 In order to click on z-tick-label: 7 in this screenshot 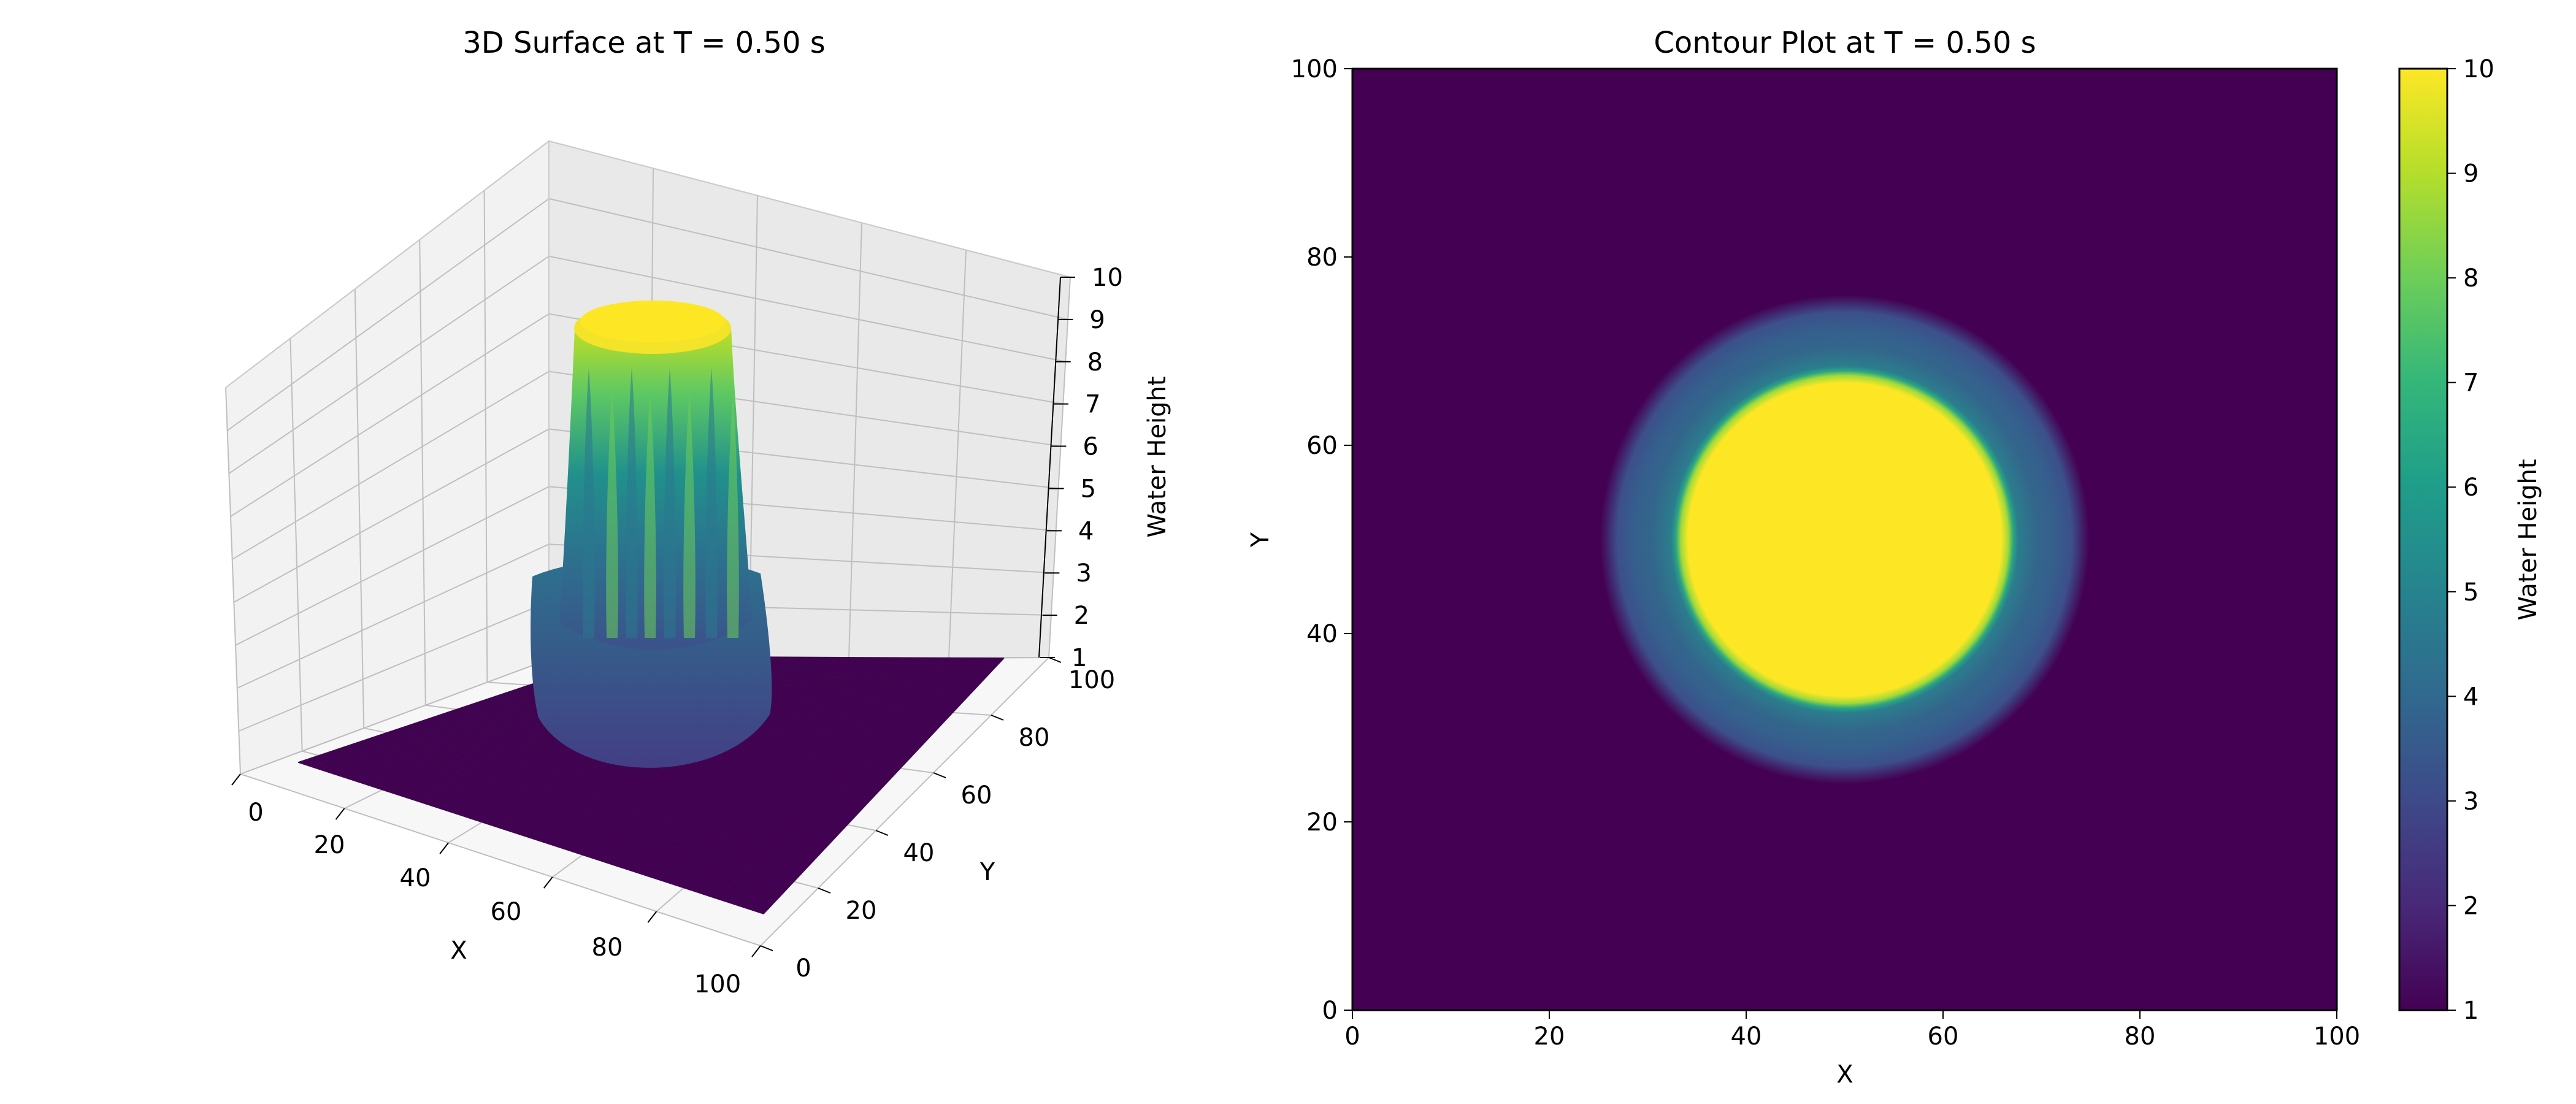, I will do `click(1092, 405)`.